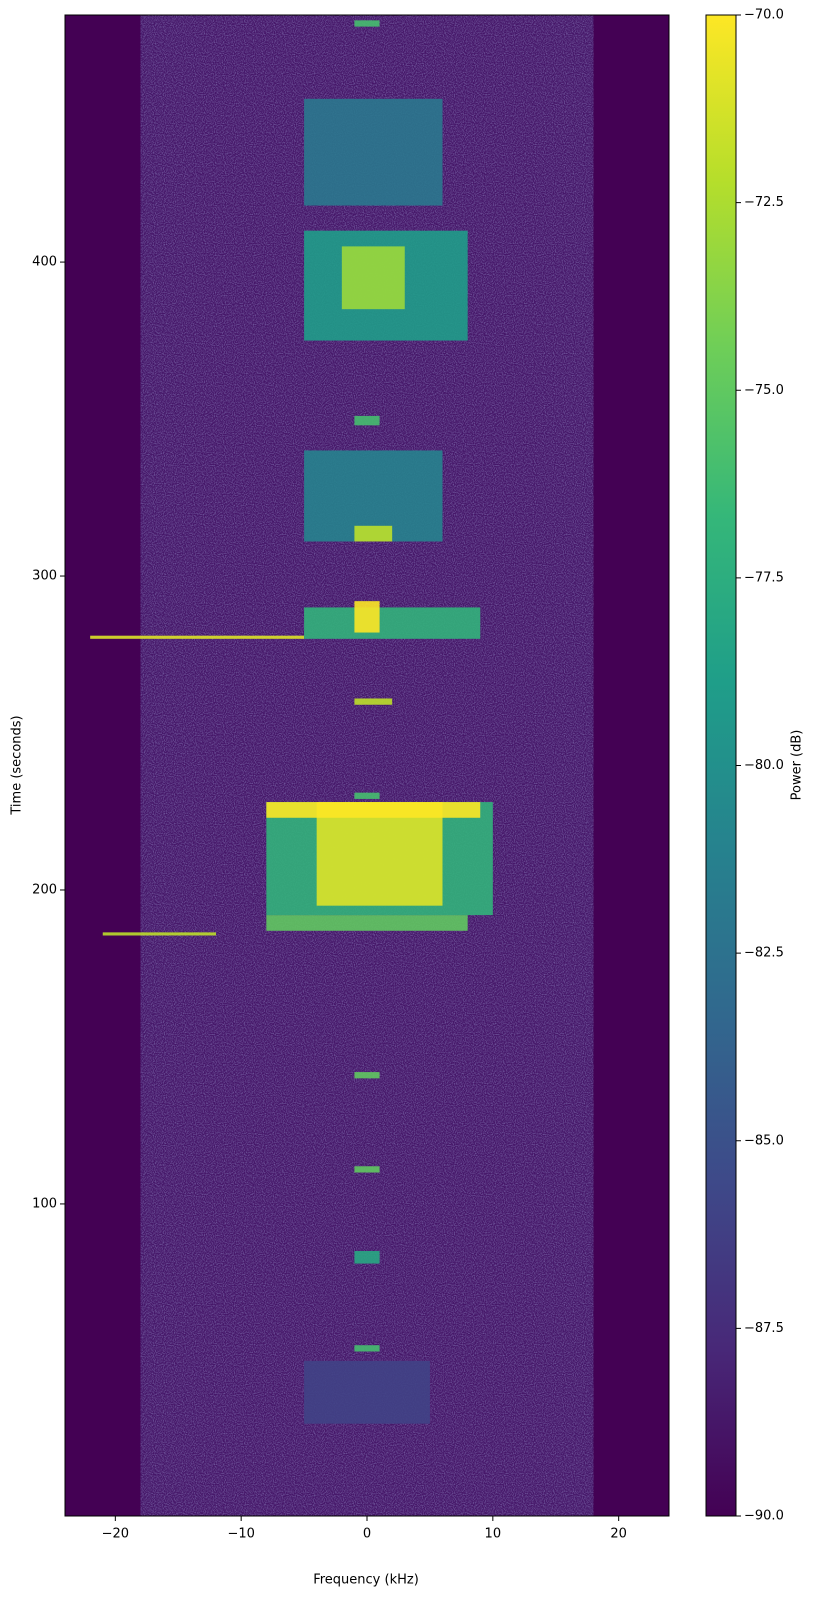 This screenshot has width=836, height=1608. Describe the element at coordinates (764, 202) in the screenshot. I see `colorbar-tick-label: −72.5` at that location.